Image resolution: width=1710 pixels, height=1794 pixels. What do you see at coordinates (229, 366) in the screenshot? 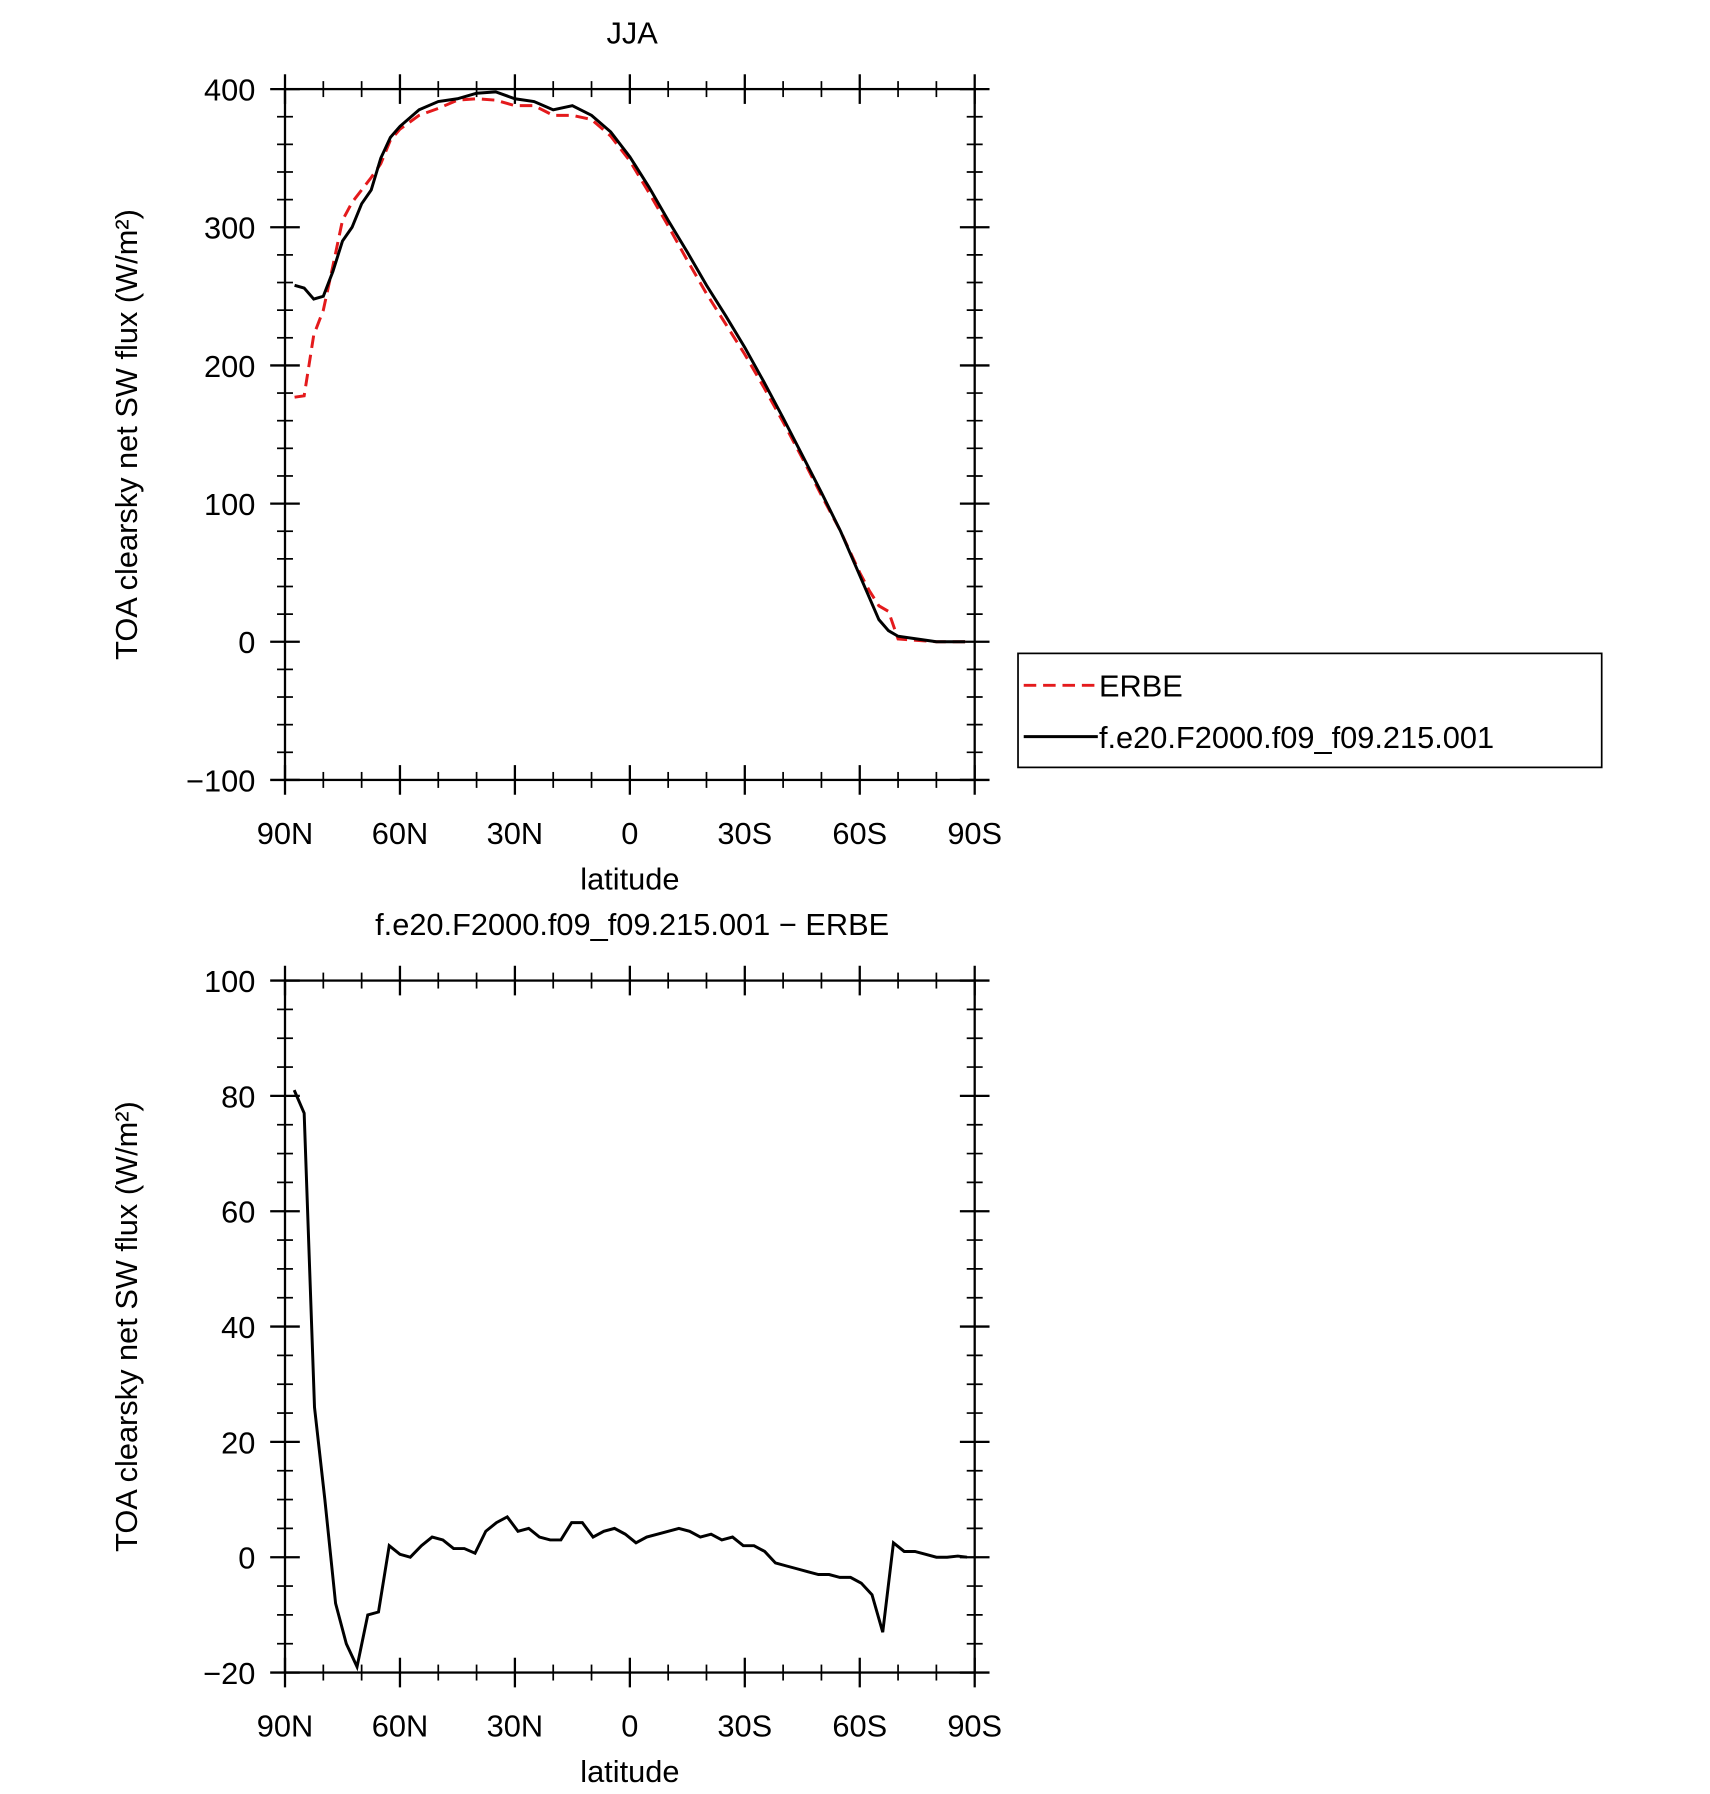
I see `y-tick-label: 200` at bounding box center [229, 366].